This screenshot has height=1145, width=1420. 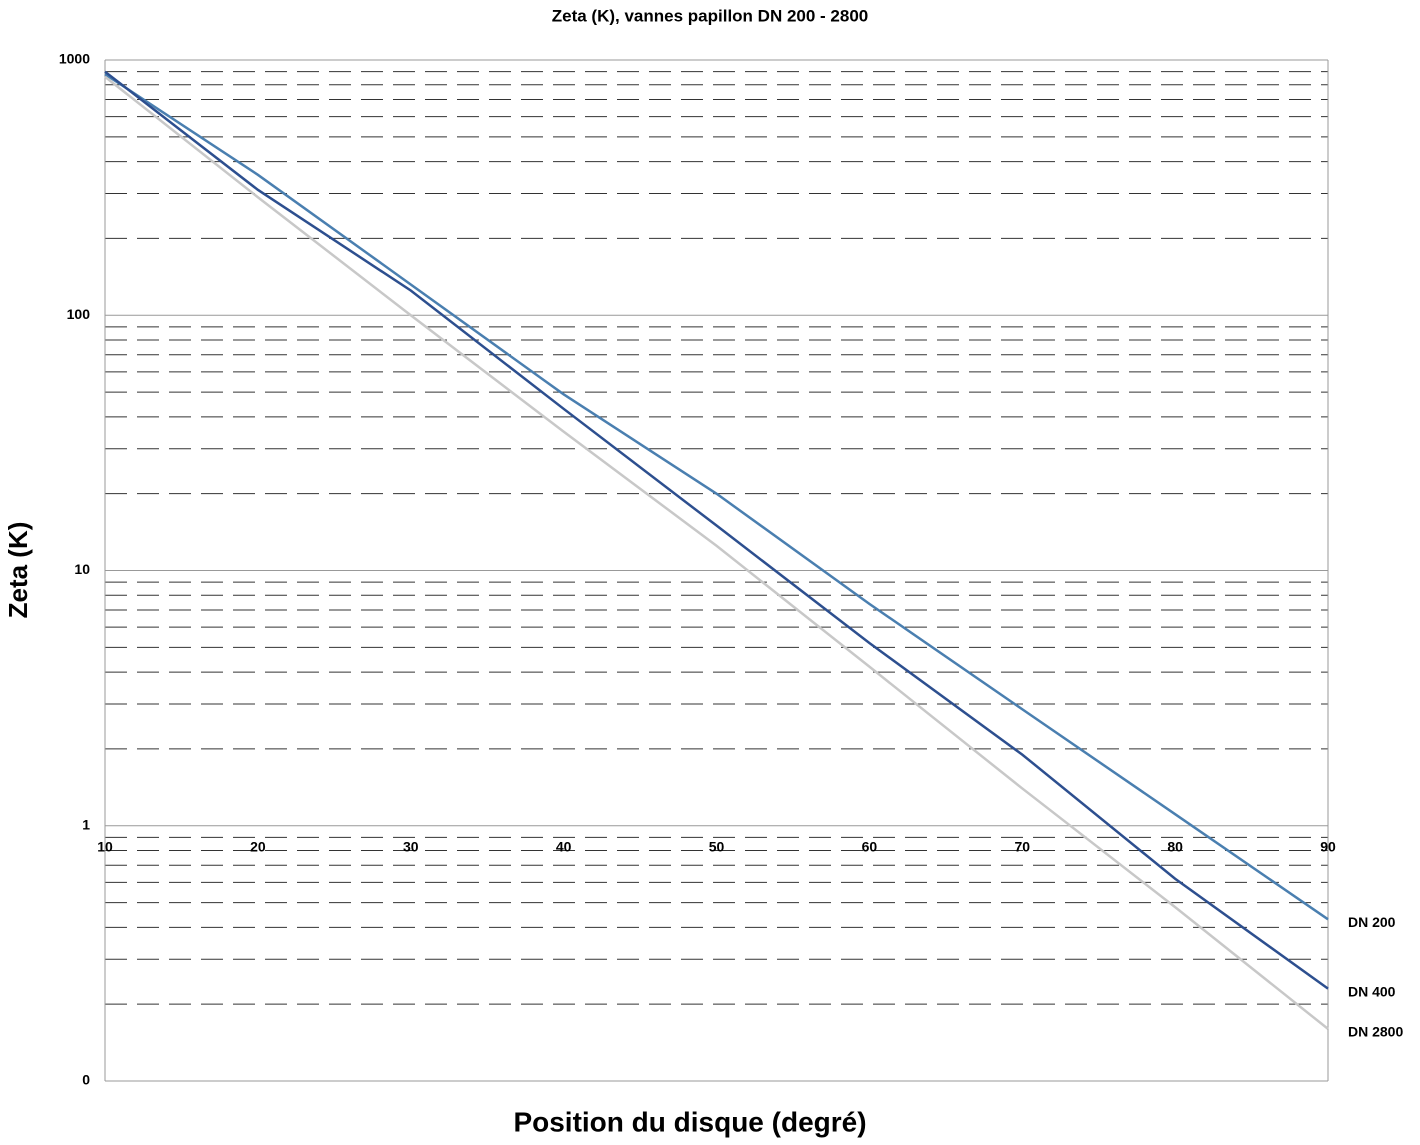 I want to click on x-tick-label: 50, so click(x=717, y=846).